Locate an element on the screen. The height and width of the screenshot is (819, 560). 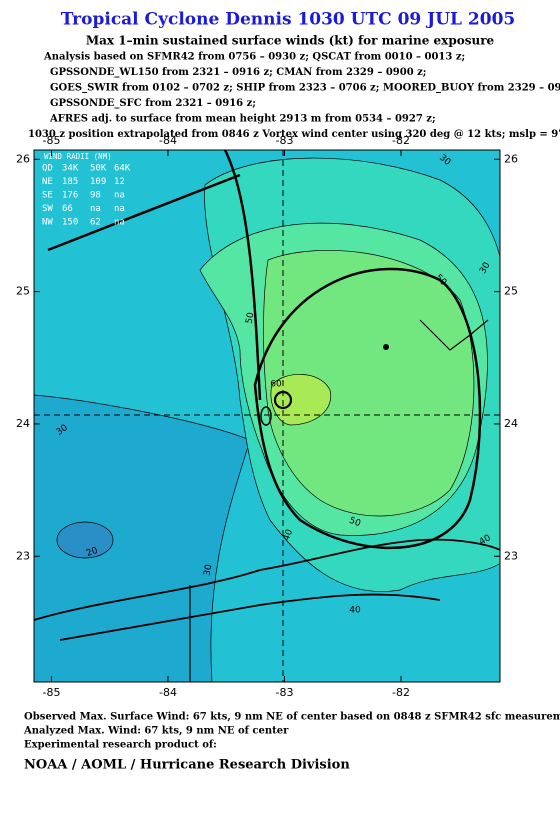
contour-label: 20 is located at coordinates (92, 552).